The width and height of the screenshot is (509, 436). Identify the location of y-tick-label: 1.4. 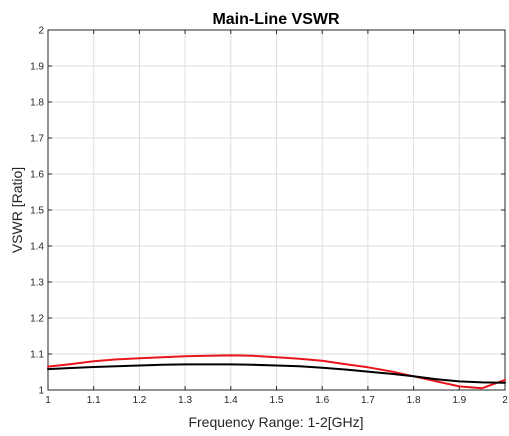
(37, 247).